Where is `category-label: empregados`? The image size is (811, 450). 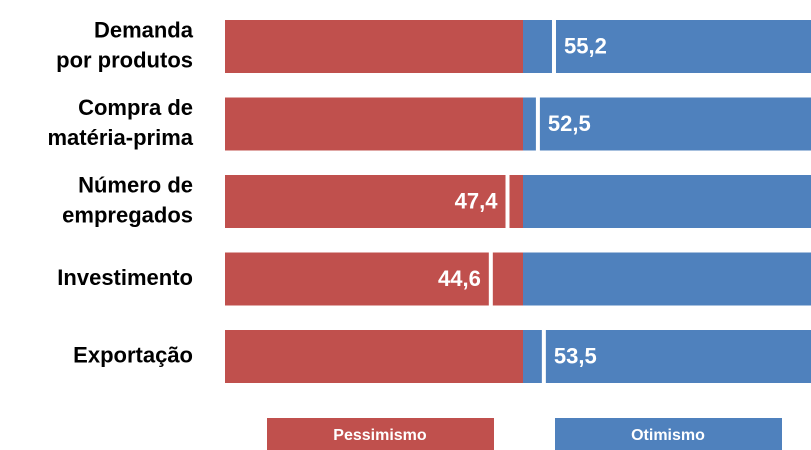 category-label: empregados is located at coordinates (127, 214).